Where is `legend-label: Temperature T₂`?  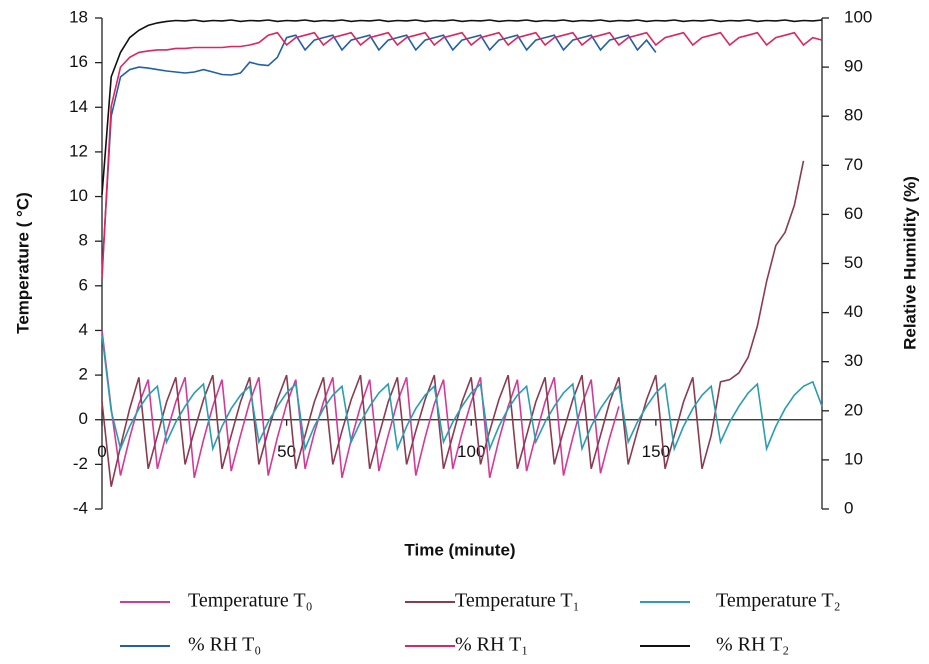
legend-label: Temperature T₂ is located at coordinates (778, 601).